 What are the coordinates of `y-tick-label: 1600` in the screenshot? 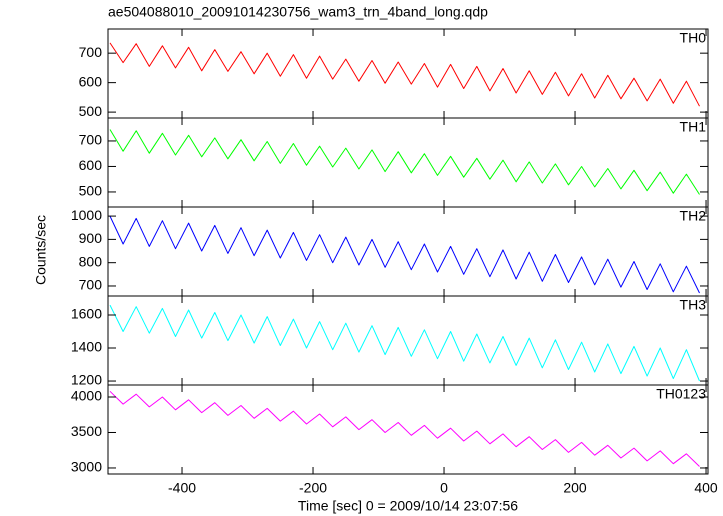 It's located at (86, 314).